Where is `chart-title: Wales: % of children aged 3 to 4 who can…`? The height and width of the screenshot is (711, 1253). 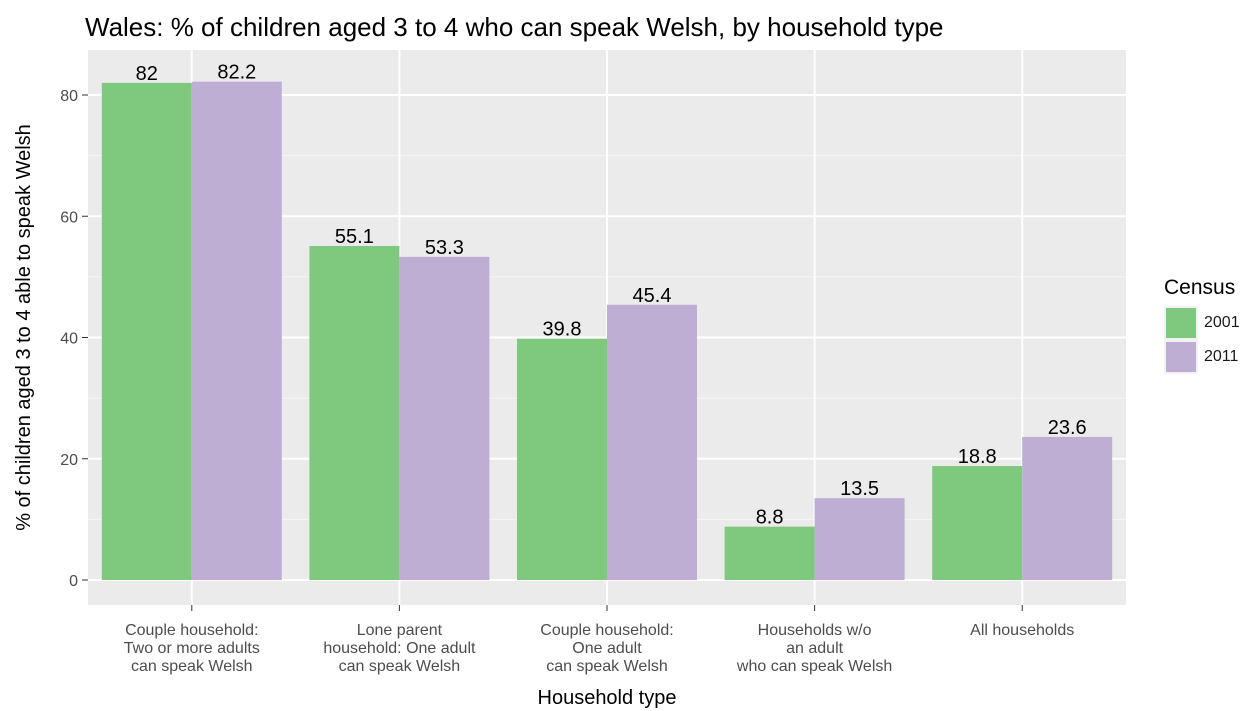
chart-title: Wales: % of children aged 3 to 4 who can… is located at coordinates (514, 27).